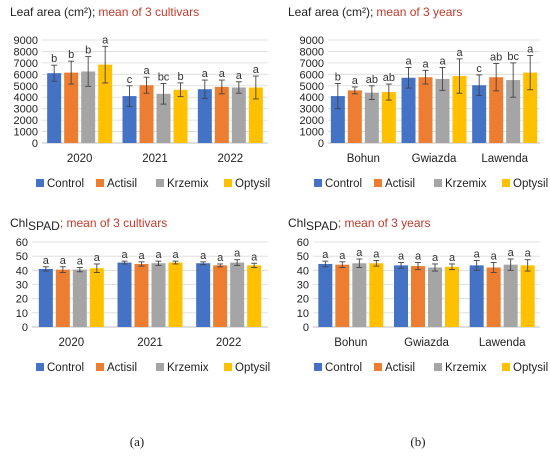 This screenshot has width=550, height=457. What do you see at coordinates (303, 286) in the screenshot?
I see `y-tick-label: 30` at bounding box center [303, 286].